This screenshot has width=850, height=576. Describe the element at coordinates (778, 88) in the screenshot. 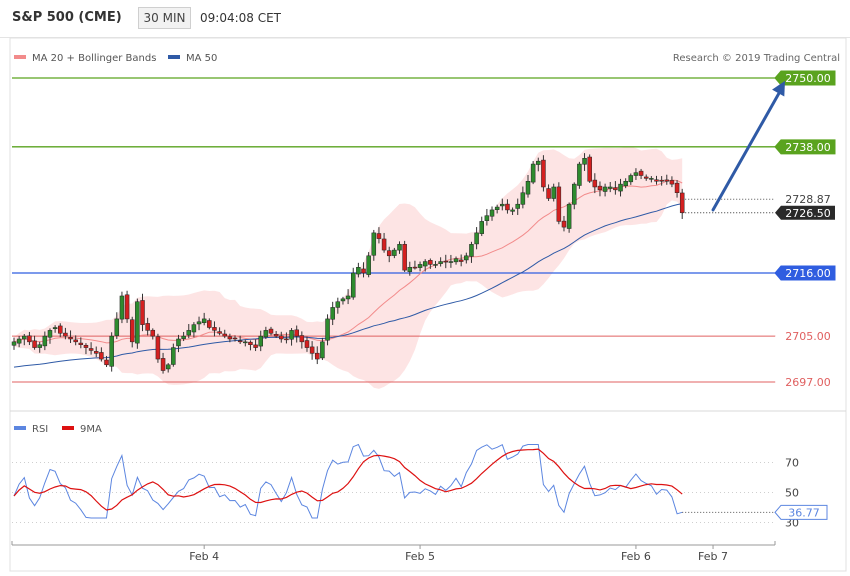

I see `forecast-arrow-head` at that location.